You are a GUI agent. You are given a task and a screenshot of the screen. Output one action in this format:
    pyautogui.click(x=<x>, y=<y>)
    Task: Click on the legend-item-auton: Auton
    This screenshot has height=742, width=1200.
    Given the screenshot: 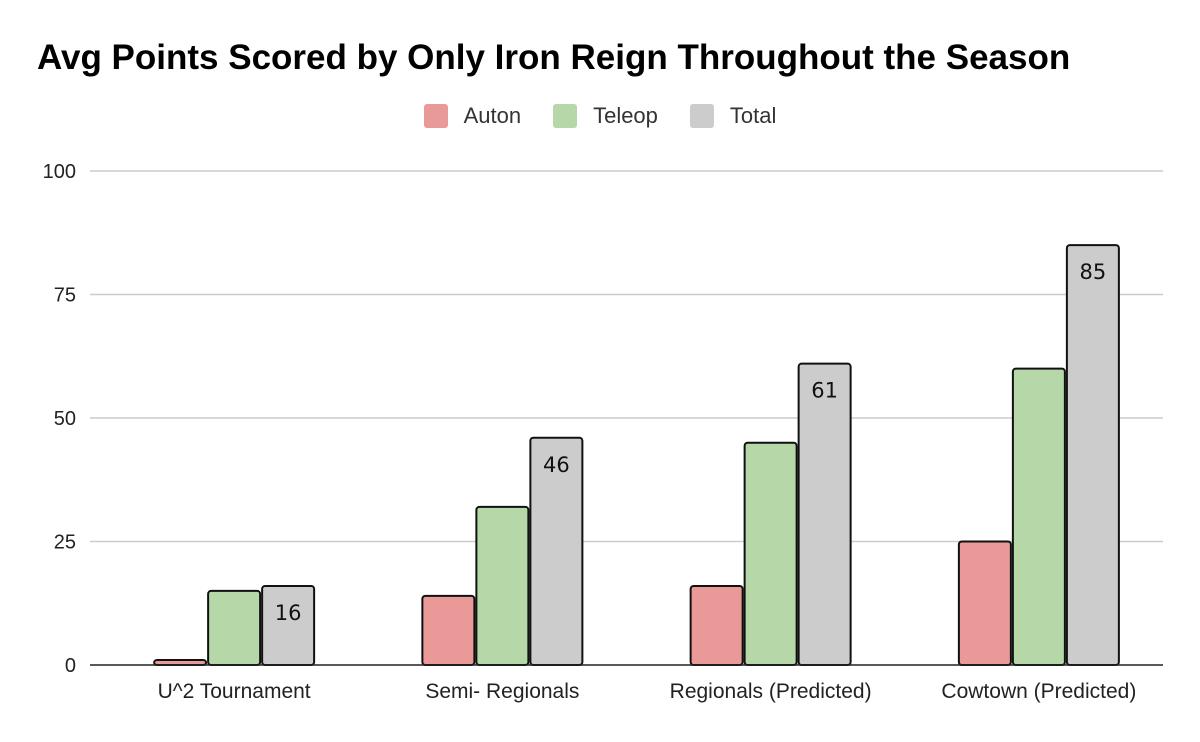 What is the action you would take?
    pyautogui.click(x=472, y=116)
    